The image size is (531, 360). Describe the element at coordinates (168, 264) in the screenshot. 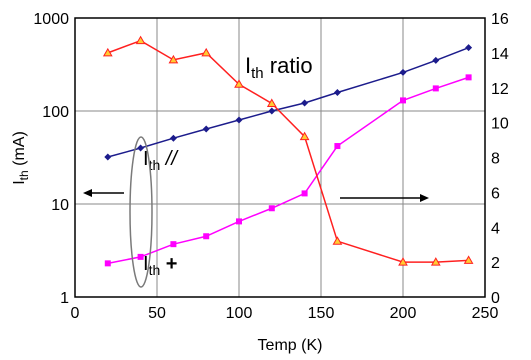

I see `annotation-ith-perp-rest: +` at that location.